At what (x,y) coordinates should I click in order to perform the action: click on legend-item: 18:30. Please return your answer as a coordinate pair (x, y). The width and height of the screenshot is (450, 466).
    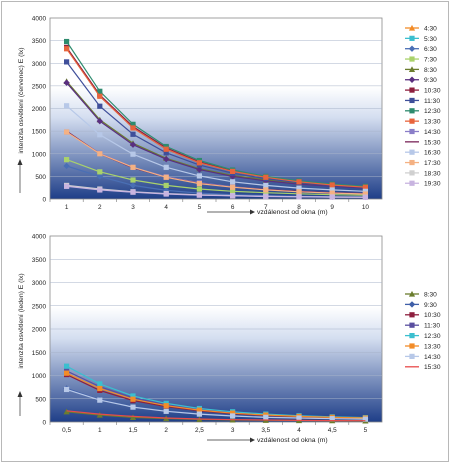
    Looking at the image, I should click on (423, 173).